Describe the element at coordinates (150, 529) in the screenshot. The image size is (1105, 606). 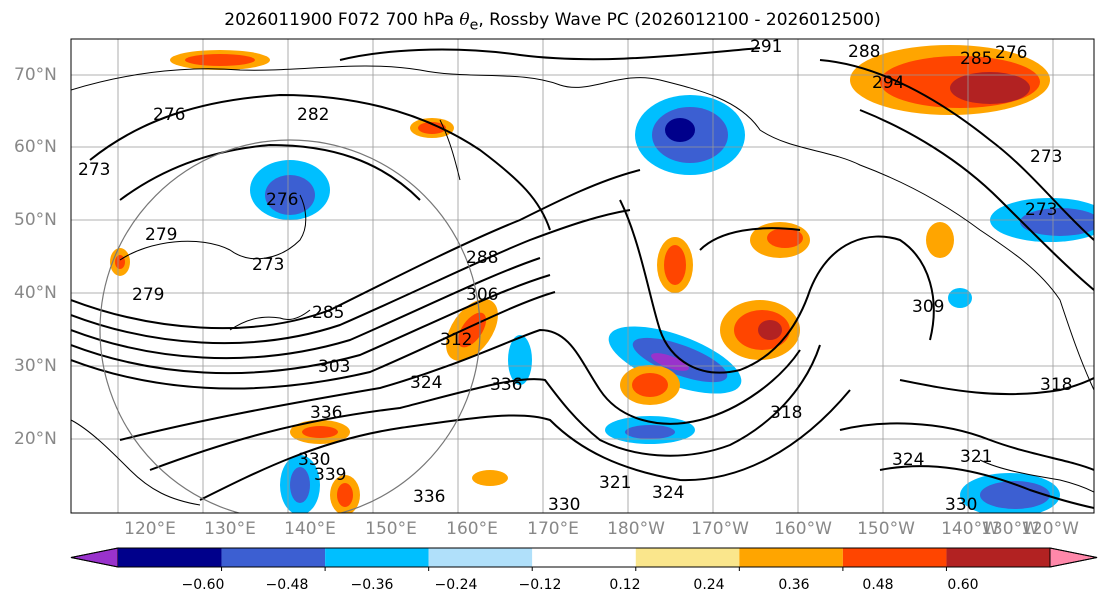
I see `lon-label: 120°E` at that location.